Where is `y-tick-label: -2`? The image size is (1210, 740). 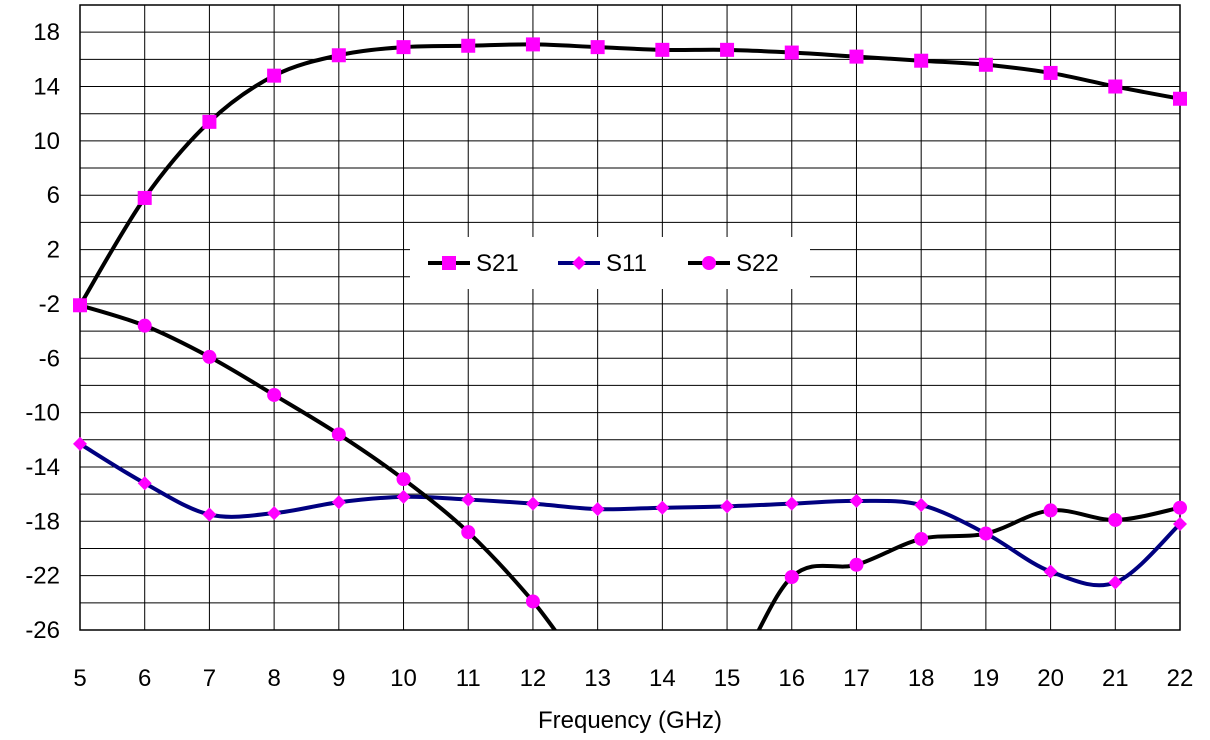 y-tick-label: -2 is located at coordinates (49, 304).